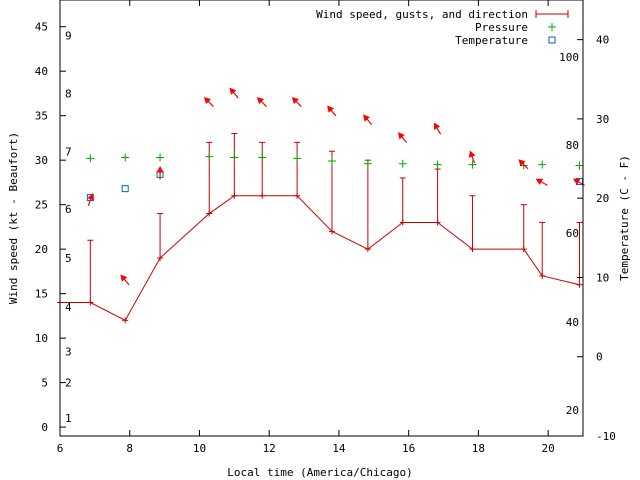 The width and height of the screenshot is (640, 480). I want to click on legend-label-wind: Wind speed, gusts, and direction, so click(422, 14).